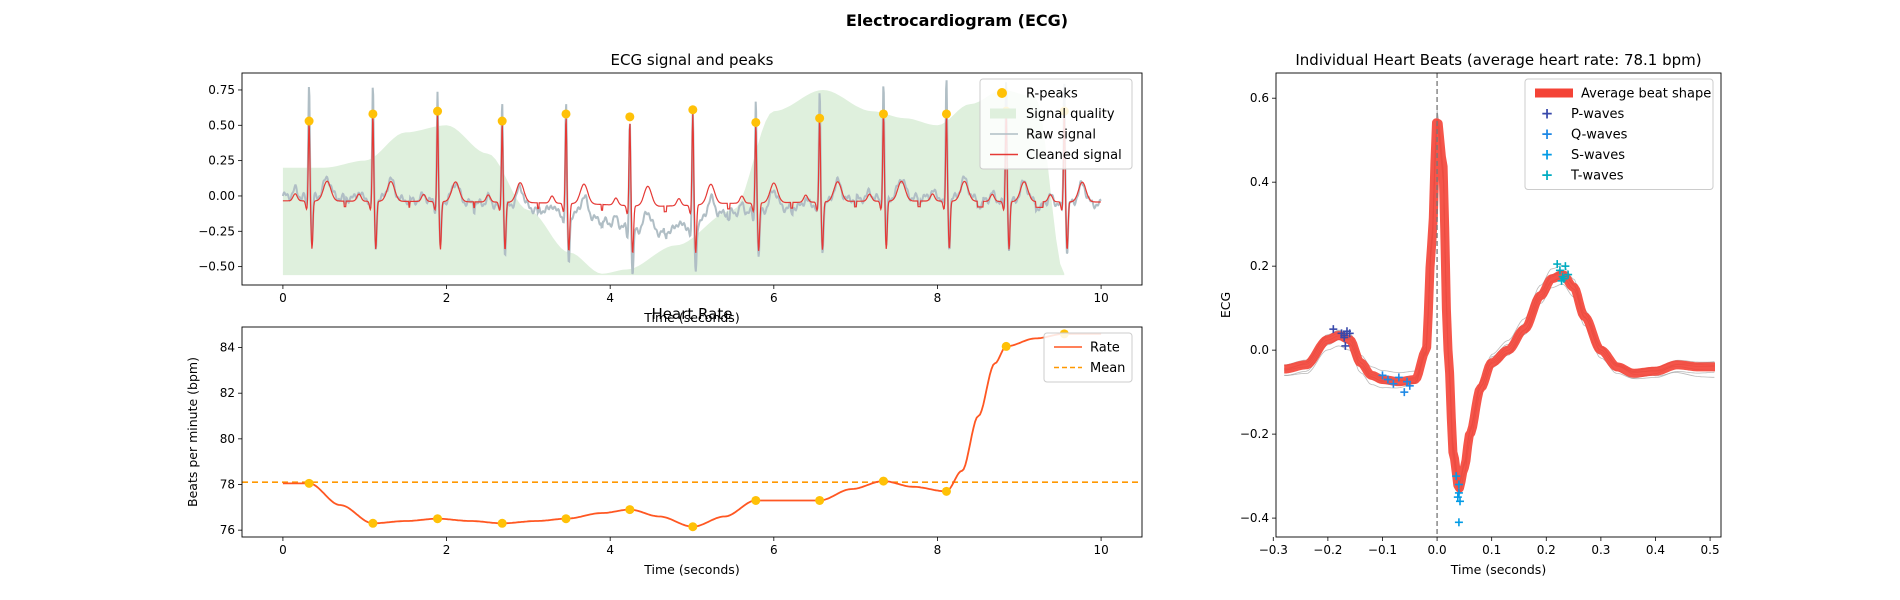 The height and width of the screenshot is (600, 1900). What do you see at coordinates (1327, 550) in the screenshot?
I see `x-tick-label: −0.2` at bounding box center [1327, 550].